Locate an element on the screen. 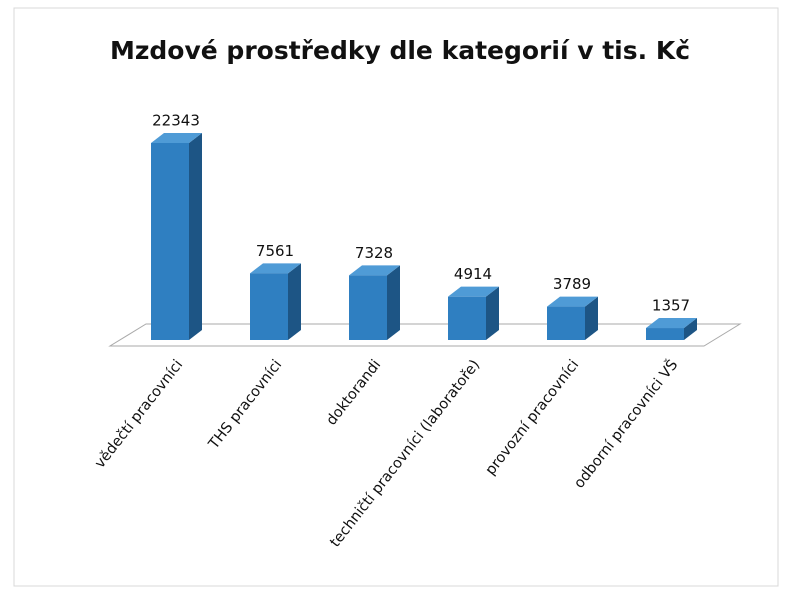  value-label: 3789 is located at coordinates (572, 284).